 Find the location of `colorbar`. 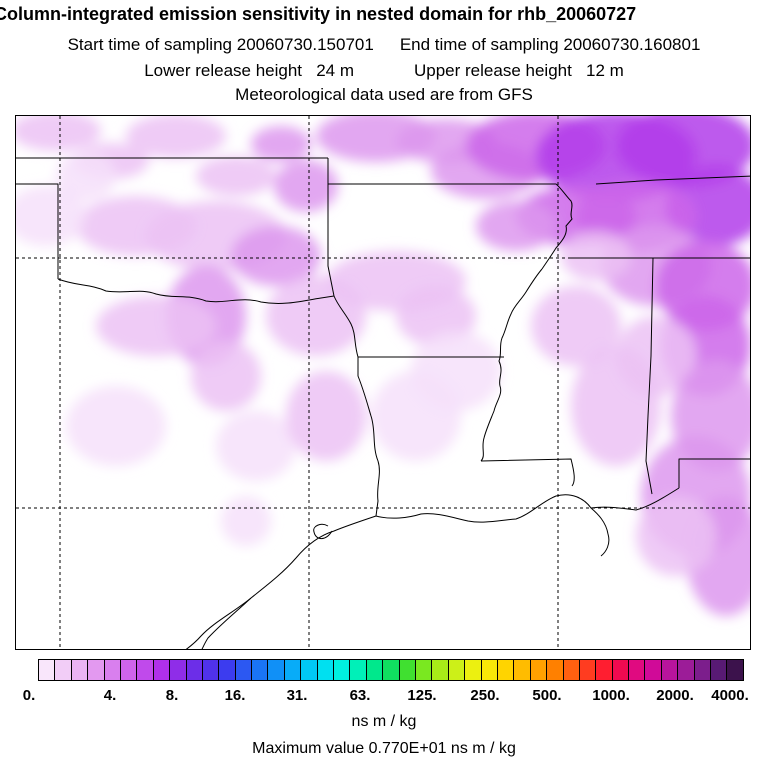

colorbar is located at coordinates (391, 670).